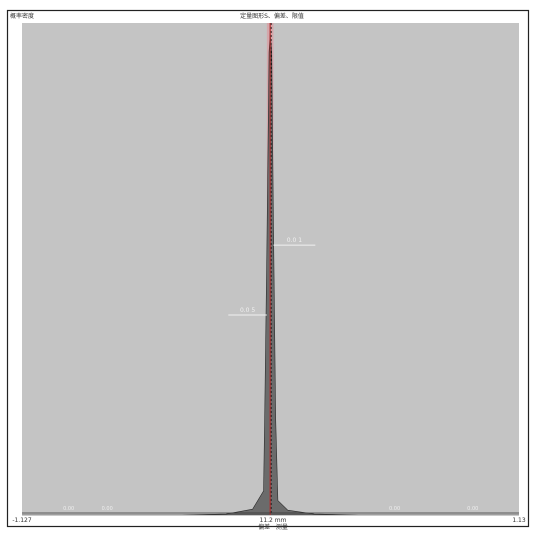 This screenshot has width=533, height=534. I want to click on bottom-tick-label-3: 0.00, so click(472, 509).